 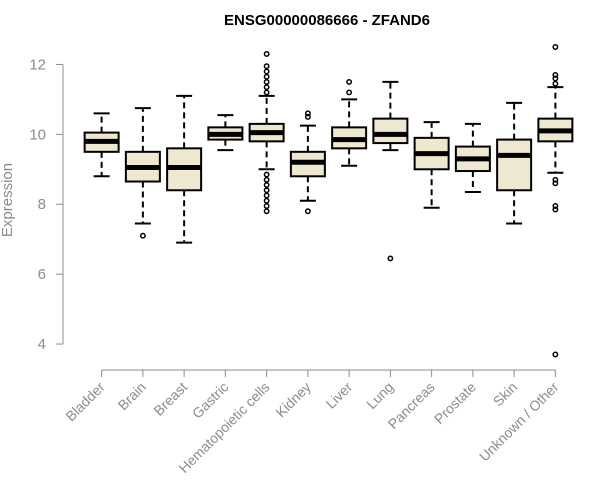 I want to click on x-tick-label: Lung, so click(x=379, y=395).